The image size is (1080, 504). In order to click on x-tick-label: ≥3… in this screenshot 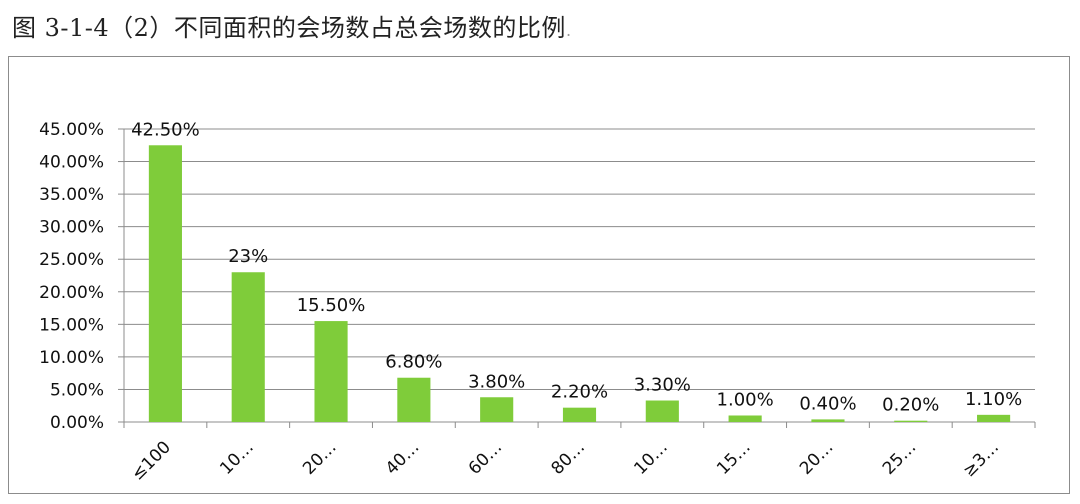, I will do `click(981, 459)`.